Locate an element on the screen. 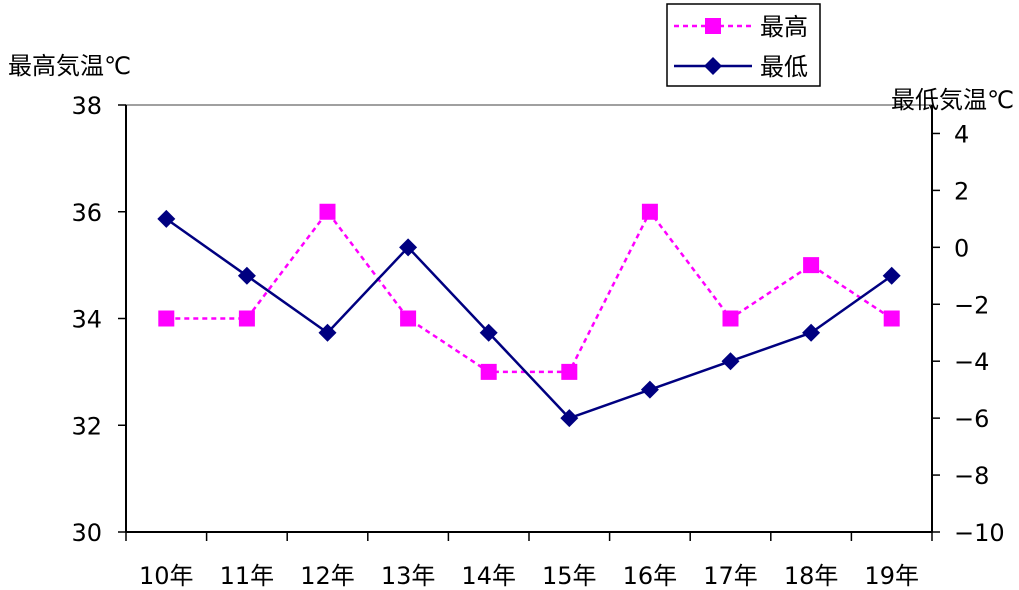  x-axis-tick-label: 10年 is located at coordinates (166, 576).